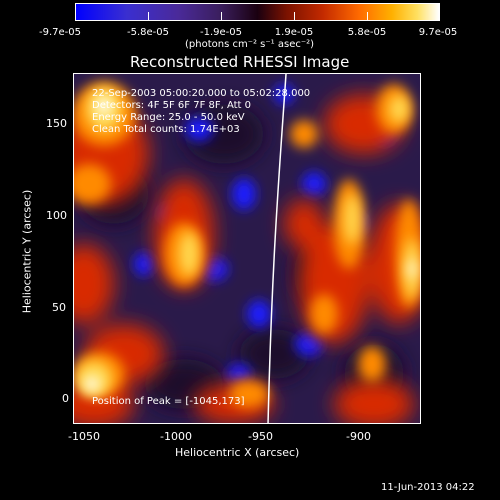 This screenshot has height=500, width=500. Describe the element at coordinates (59, 307) in the screenshot. I see `y-tick-label: 50` at that location.